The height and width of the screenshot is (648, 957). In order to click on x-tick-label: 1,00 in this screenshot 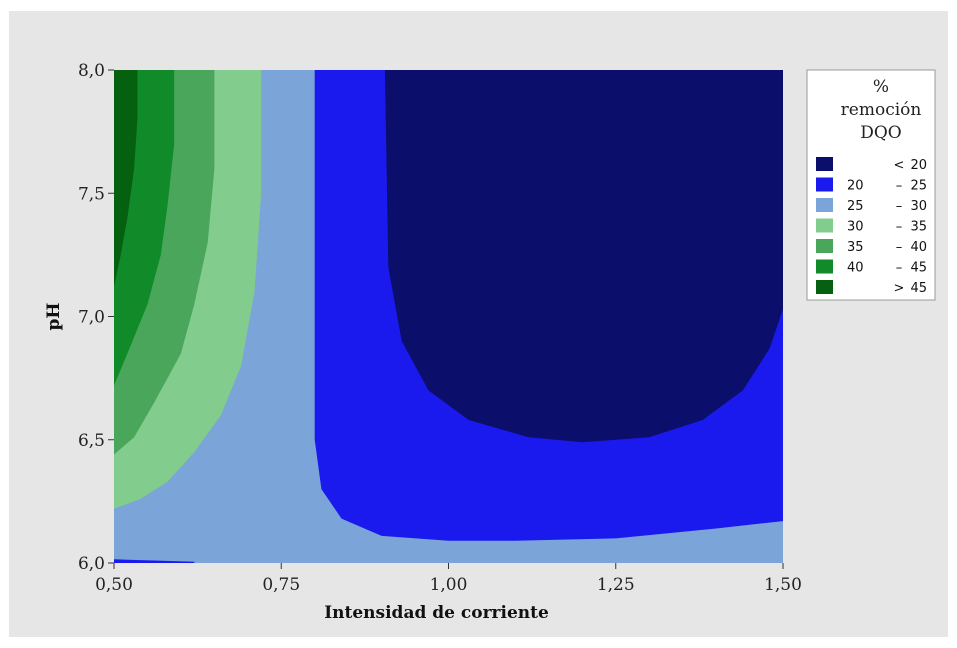, I will do `click(449, 585)`.